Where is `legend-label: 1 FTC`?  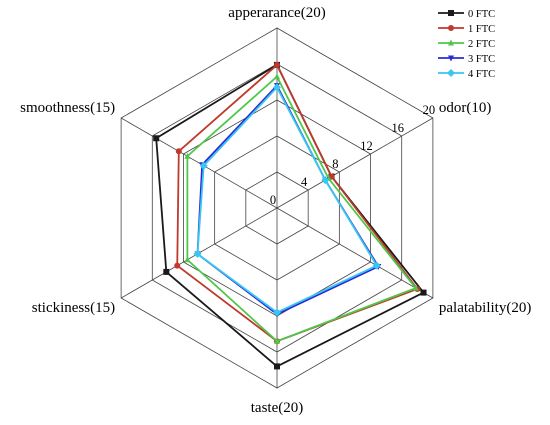
legend-label: 1 FTC is located at coordinates (481, 29).